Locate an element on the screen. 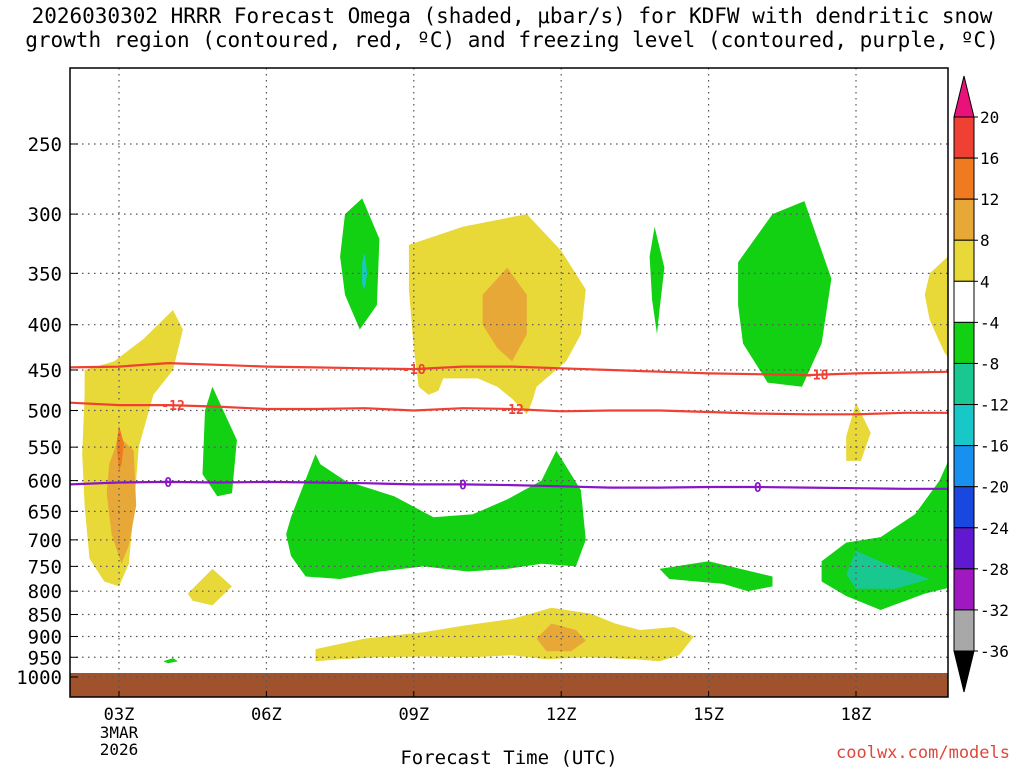 The image size is (1024, 768). colorbar-label-2: 12 is located at coordinates (989, 199).